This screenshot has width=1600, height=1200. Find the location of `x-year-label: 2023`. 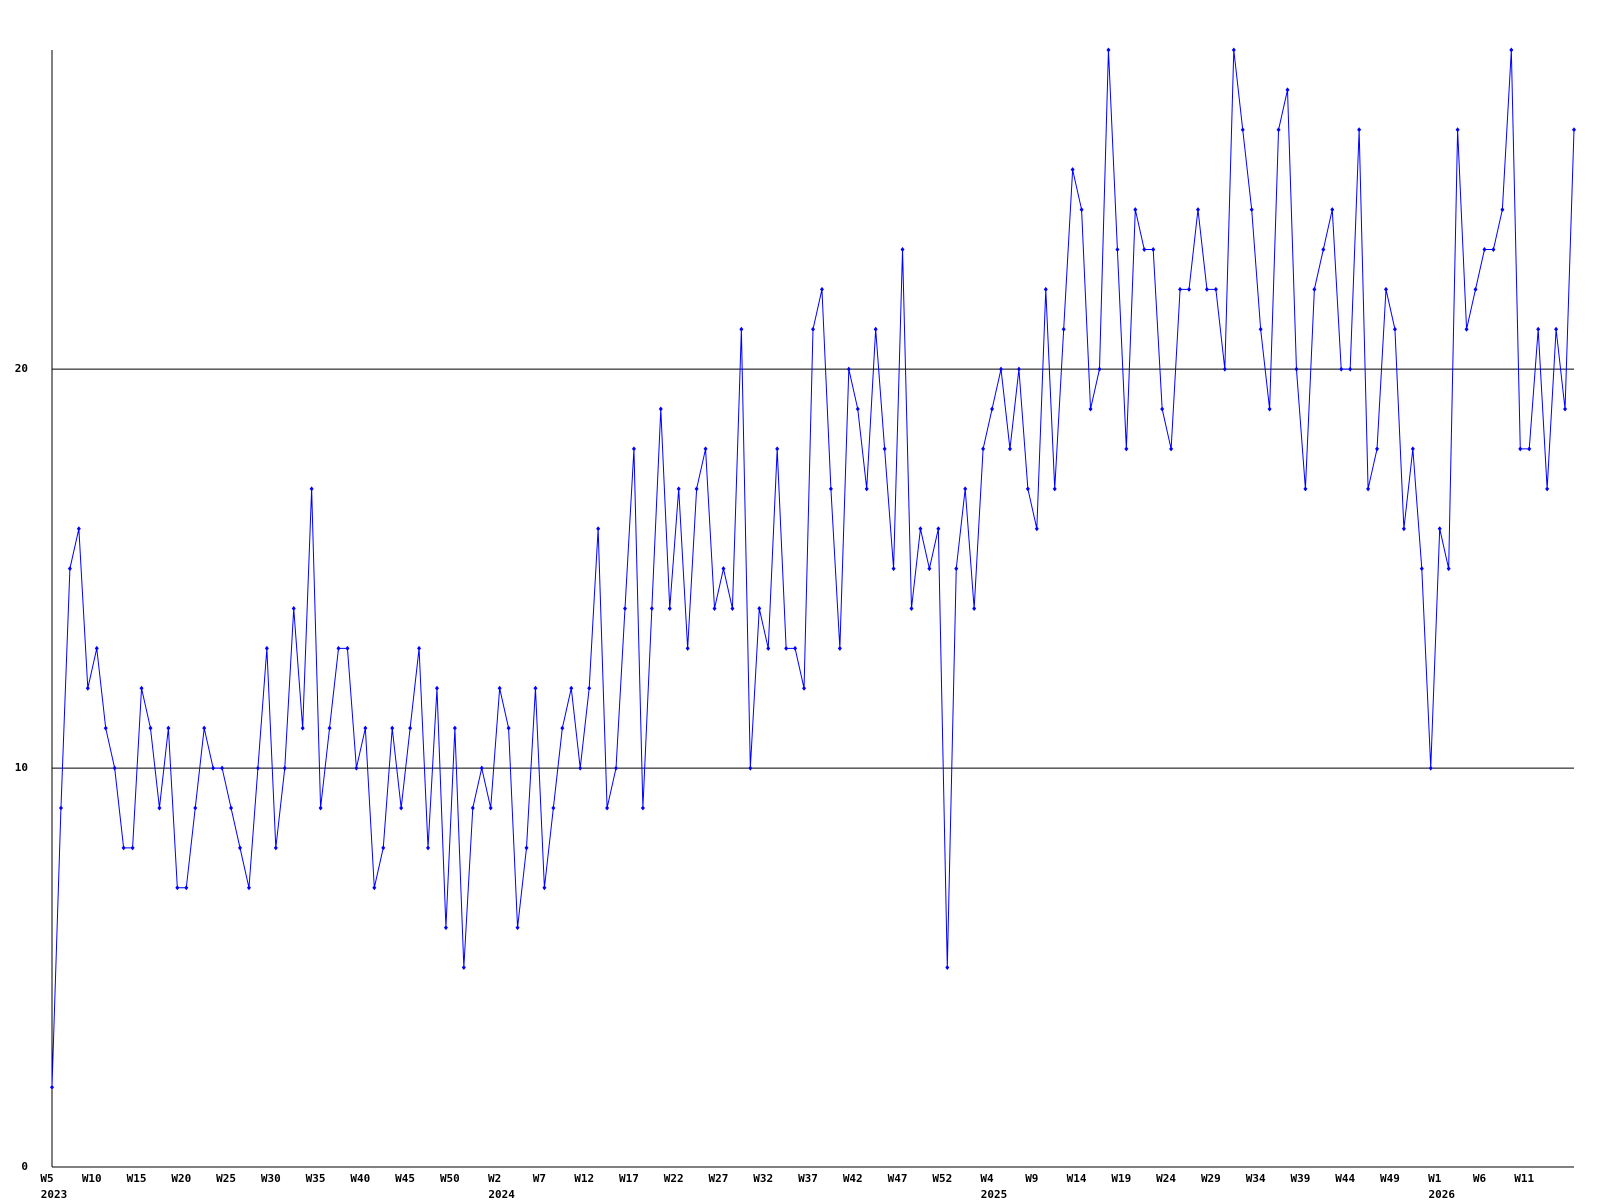

x-year-label: 2023 is located at coordinates (54, 1194).